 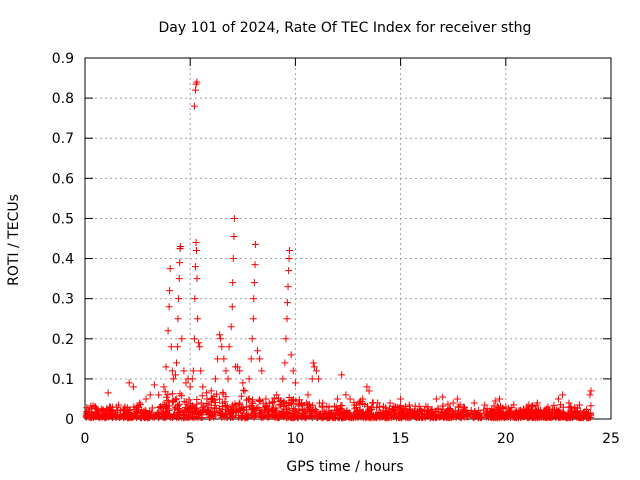 I want to click on y-tick-label: 0.9, so click(x=63, y=59).